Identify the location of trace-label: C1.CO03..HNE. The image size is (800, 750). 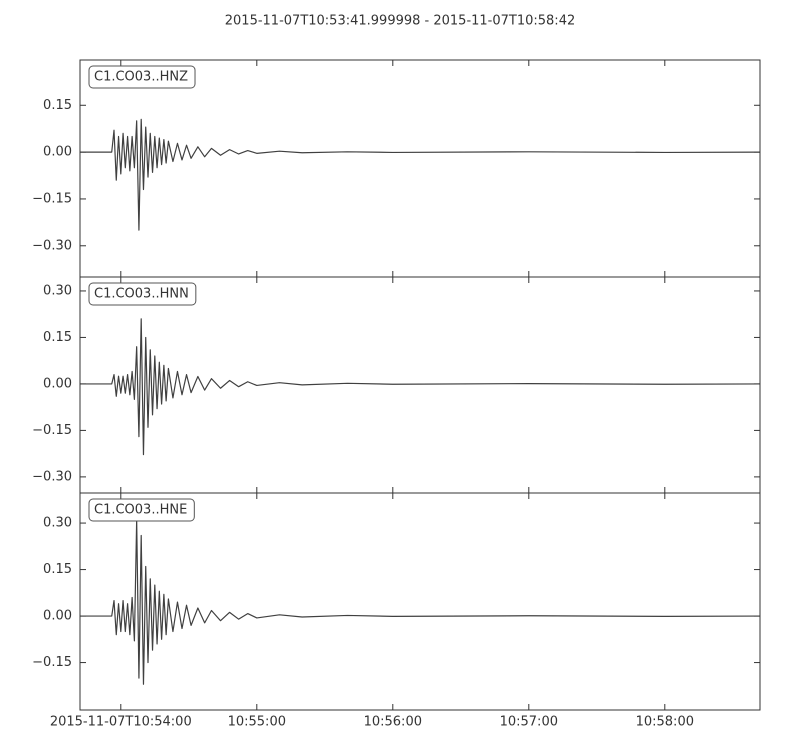
(140, 510).